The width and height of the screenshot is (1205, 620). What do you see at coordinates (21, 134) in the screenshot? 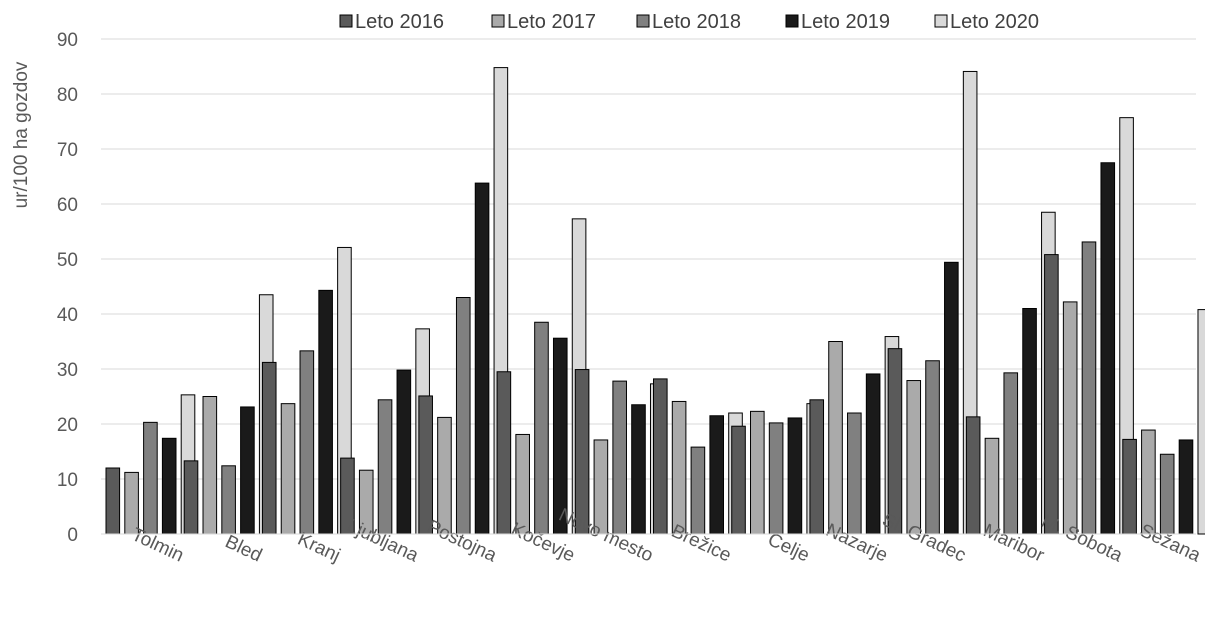
I see `y-axis-label: ur/100 ha gozdov` at bounding box center [21, 134].